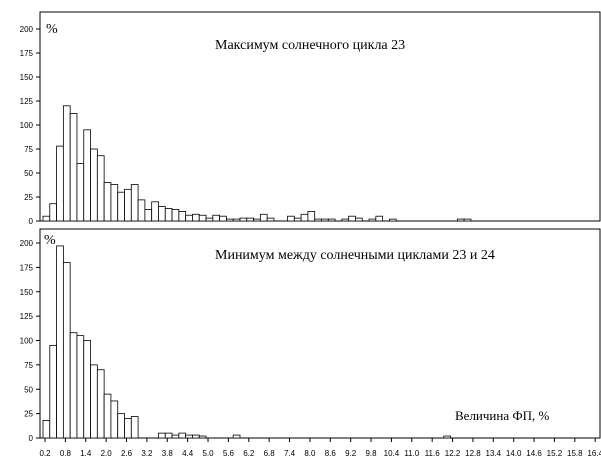 This screenshot has height=470, width=601. Describe the element at coordinates (27, 29) in the screenshot. I see `top-y-tick-label: 200` at that location.